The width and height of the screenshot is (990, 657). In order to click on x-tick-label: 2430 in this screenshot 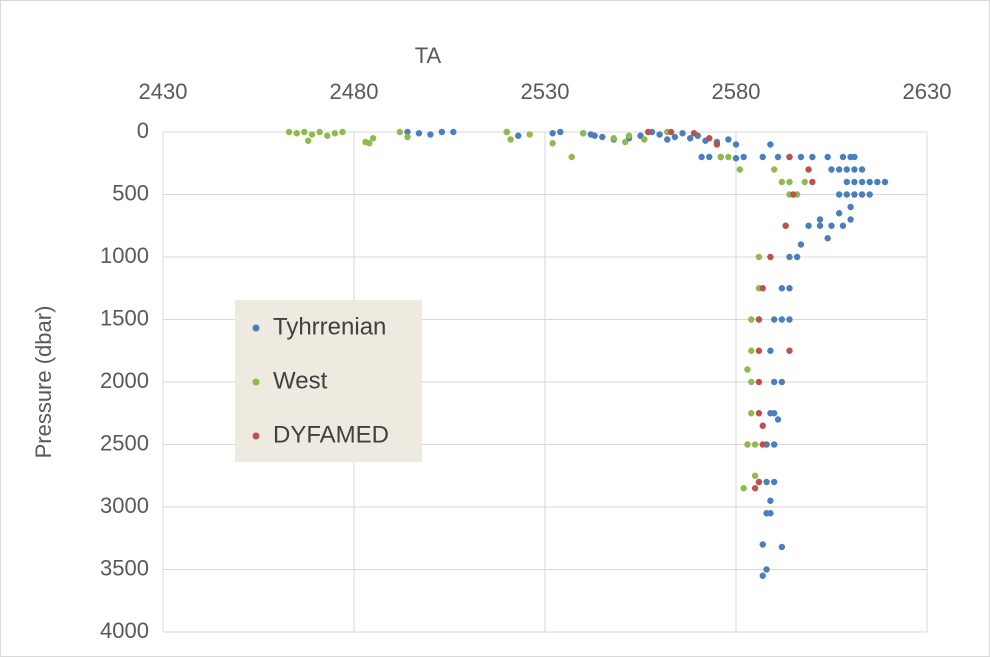, I will do `click(163, 91)`.